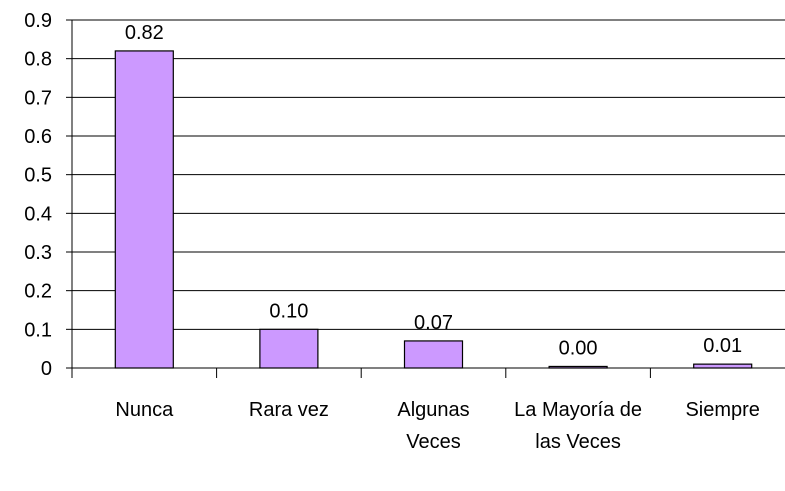 The width and height of the screenshot is (785, 491). Describe the element at coordinates (38, 330) in the screenshot. I see `y-tick-label: 0.1` at that location.